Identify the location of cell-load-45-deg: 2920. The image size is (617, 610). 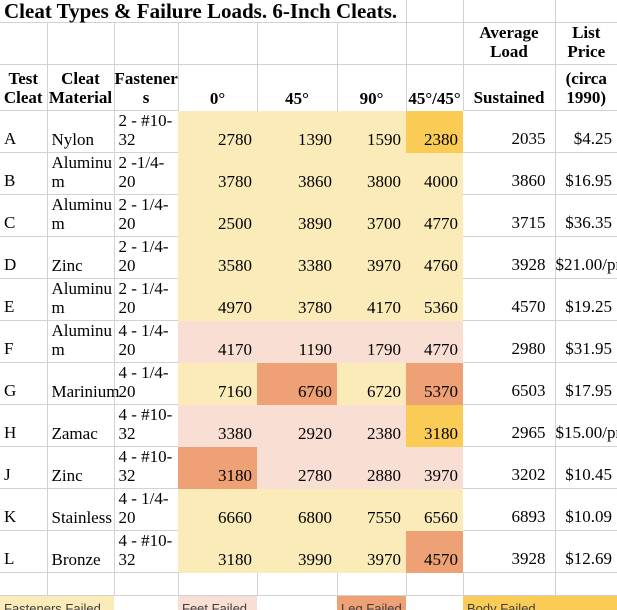
(297, 425).